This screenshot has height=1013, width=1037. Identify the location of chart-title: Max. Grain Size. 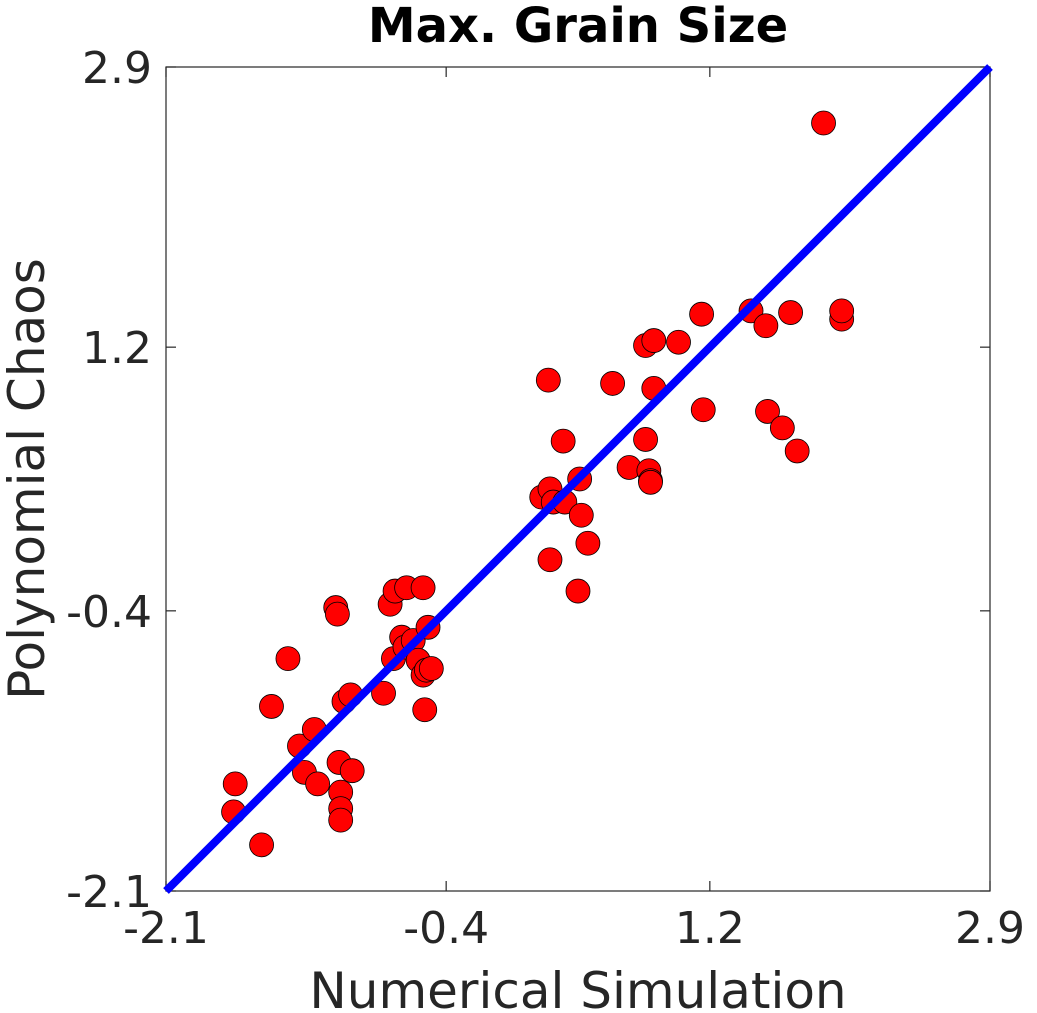
(578, 27).